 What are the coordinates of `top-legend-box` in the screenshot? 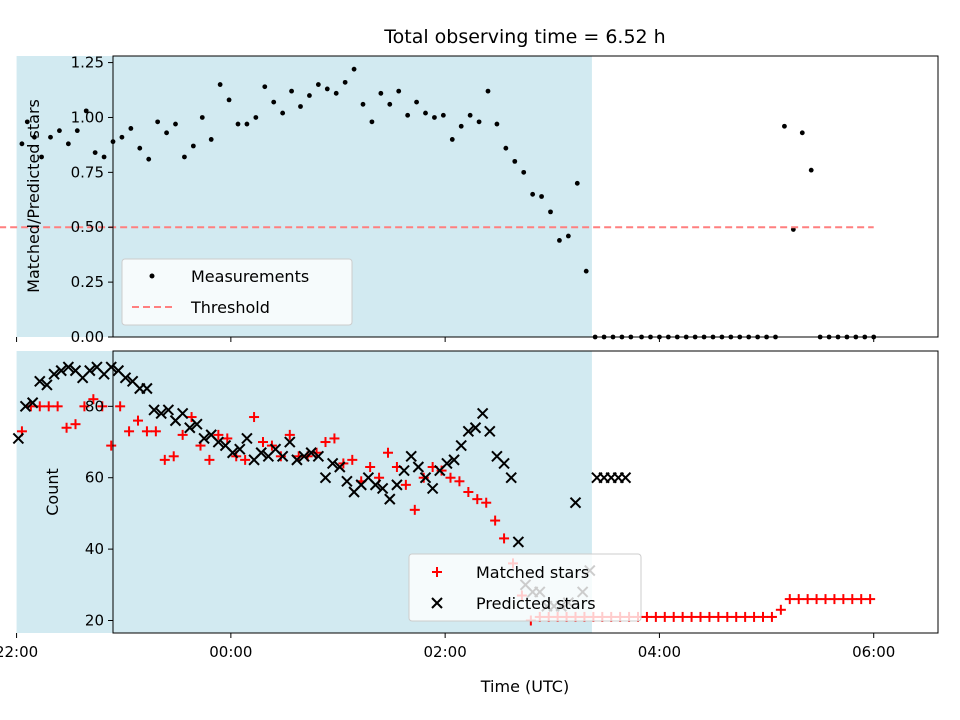 It's located at (237, 292).